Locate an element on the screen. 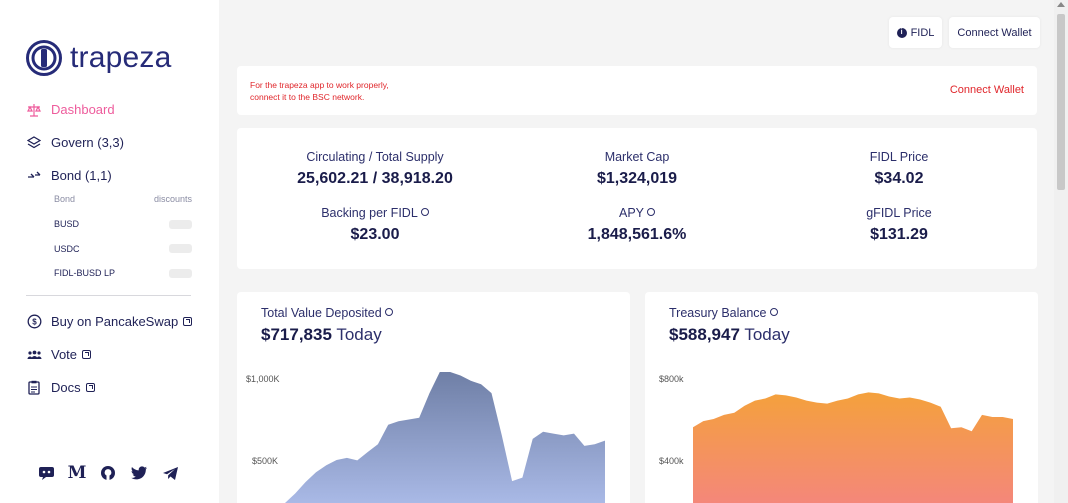 This screenshot has height=503, width=1068. treasury-title-text: Treasury Balance is located at coordinates (718, 313).